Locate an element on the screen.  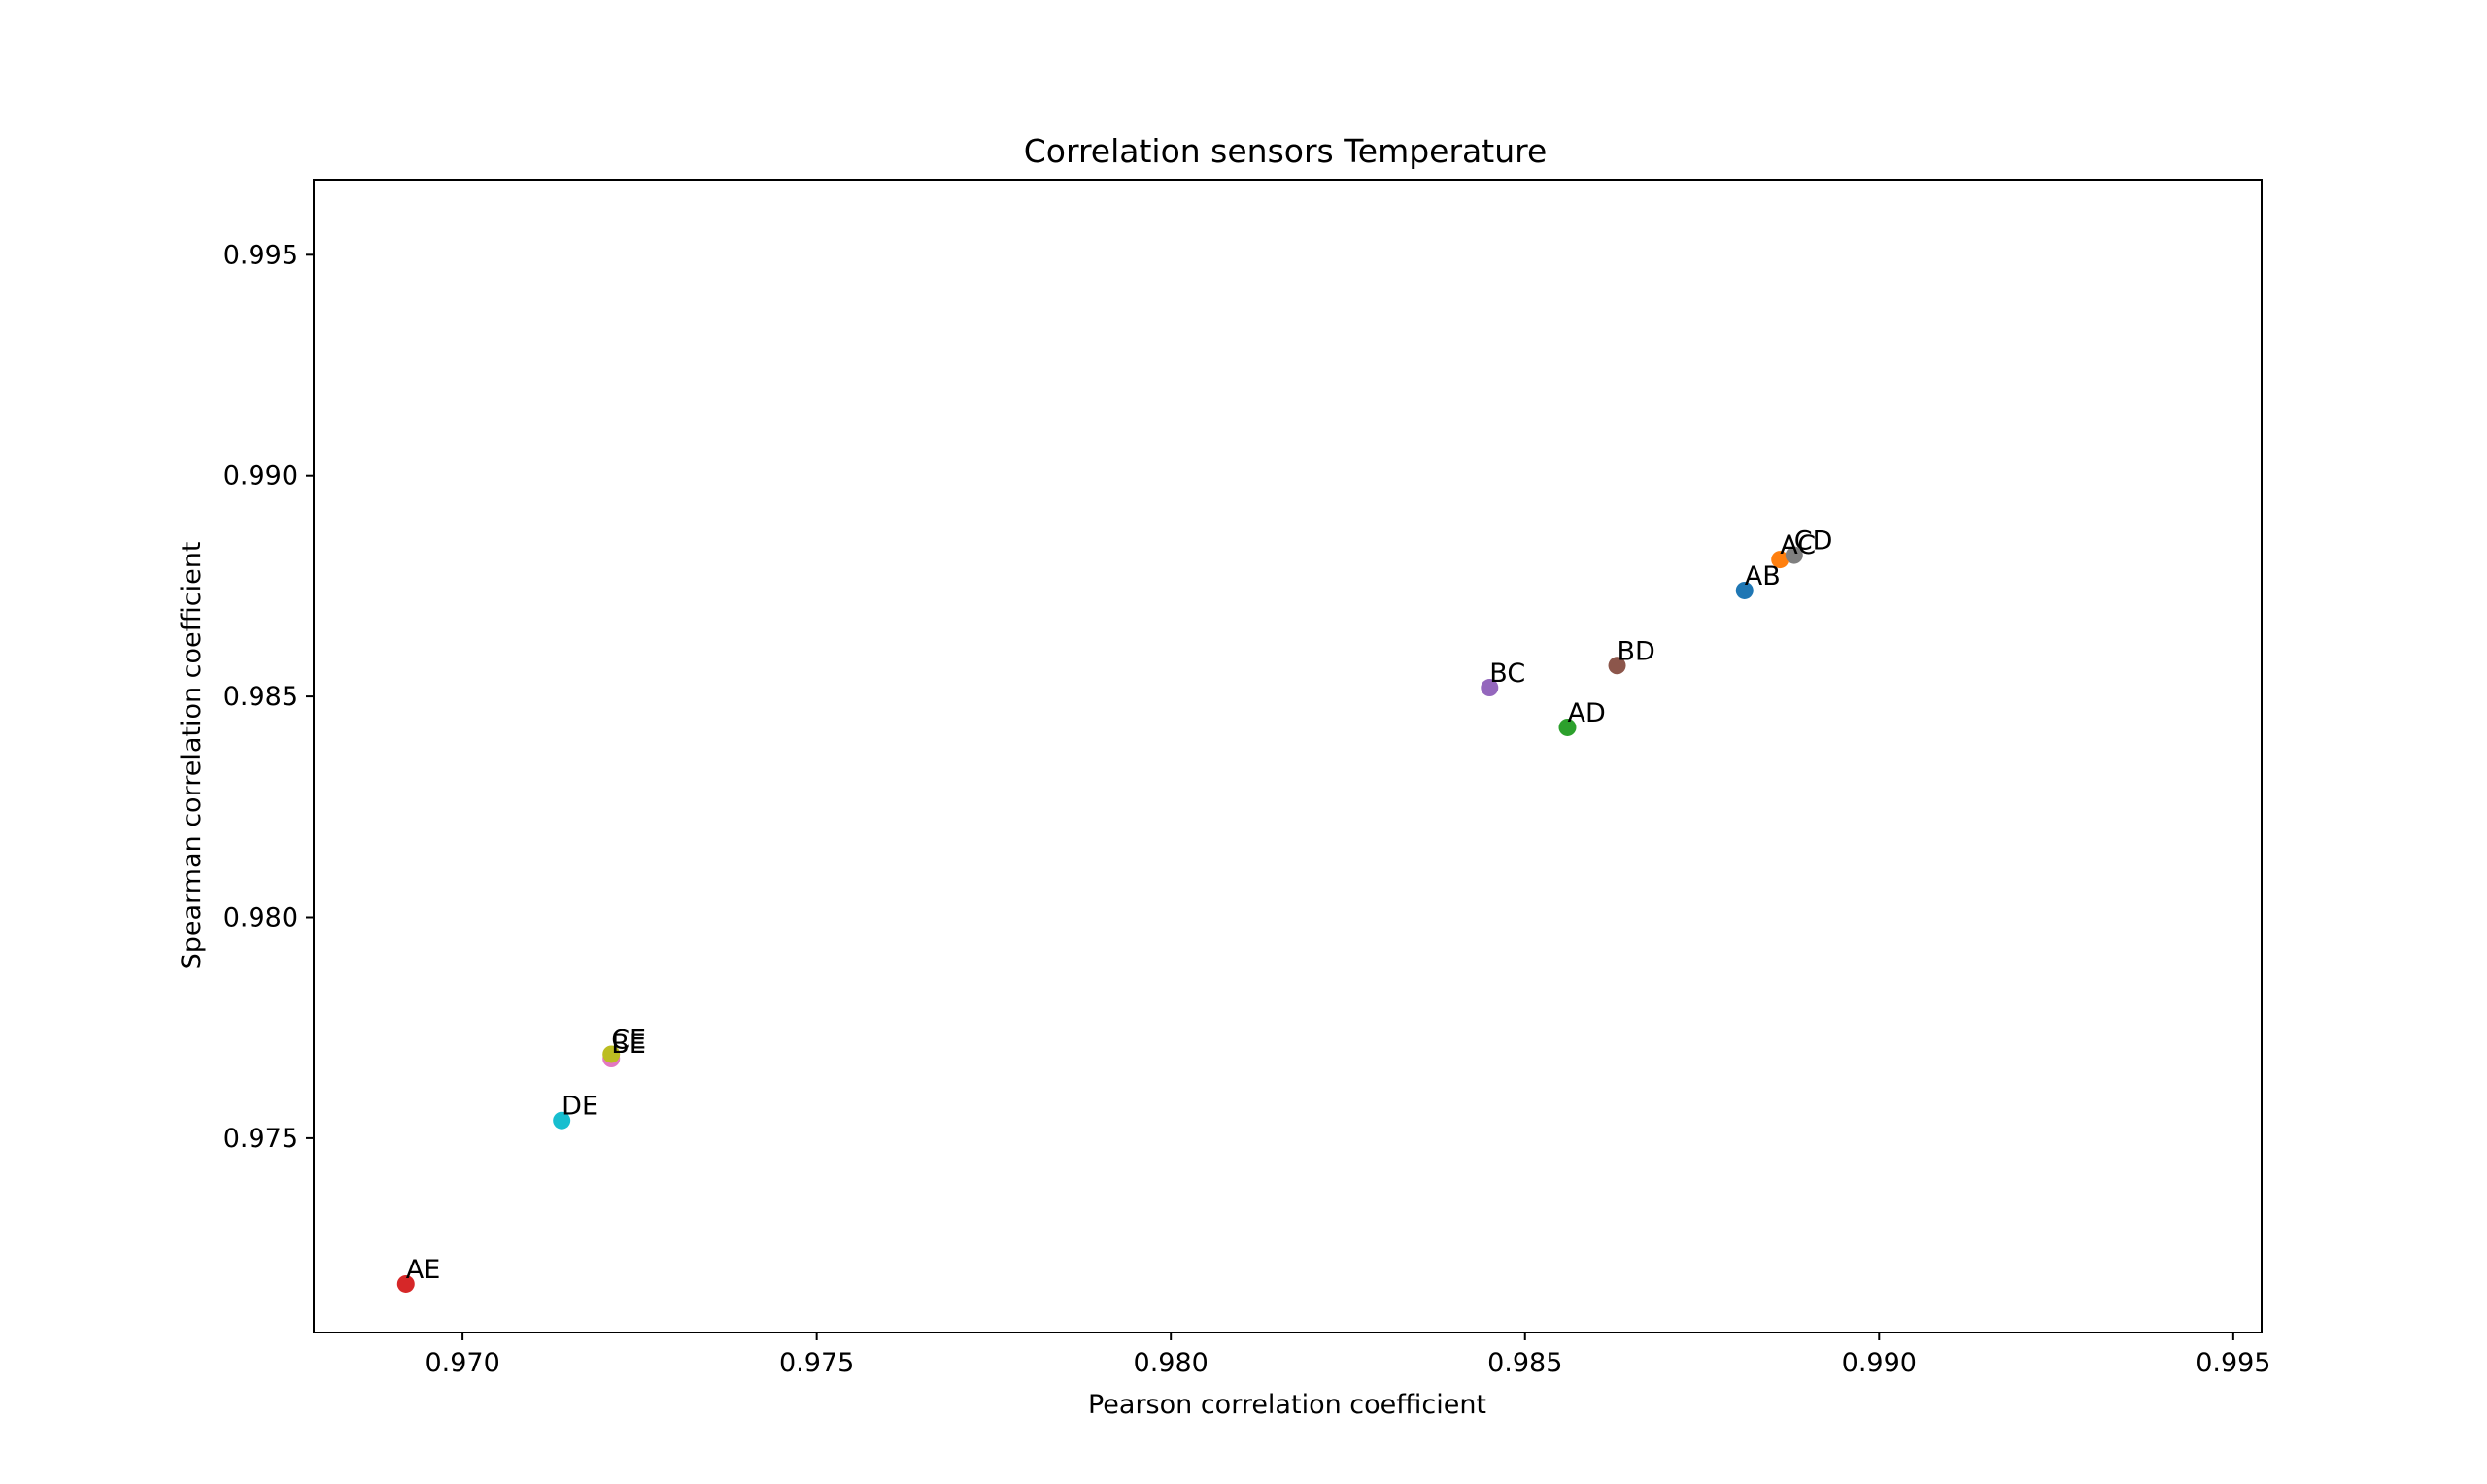
x-tick-label: 0.995 is located at coordinates (2233, 1363).